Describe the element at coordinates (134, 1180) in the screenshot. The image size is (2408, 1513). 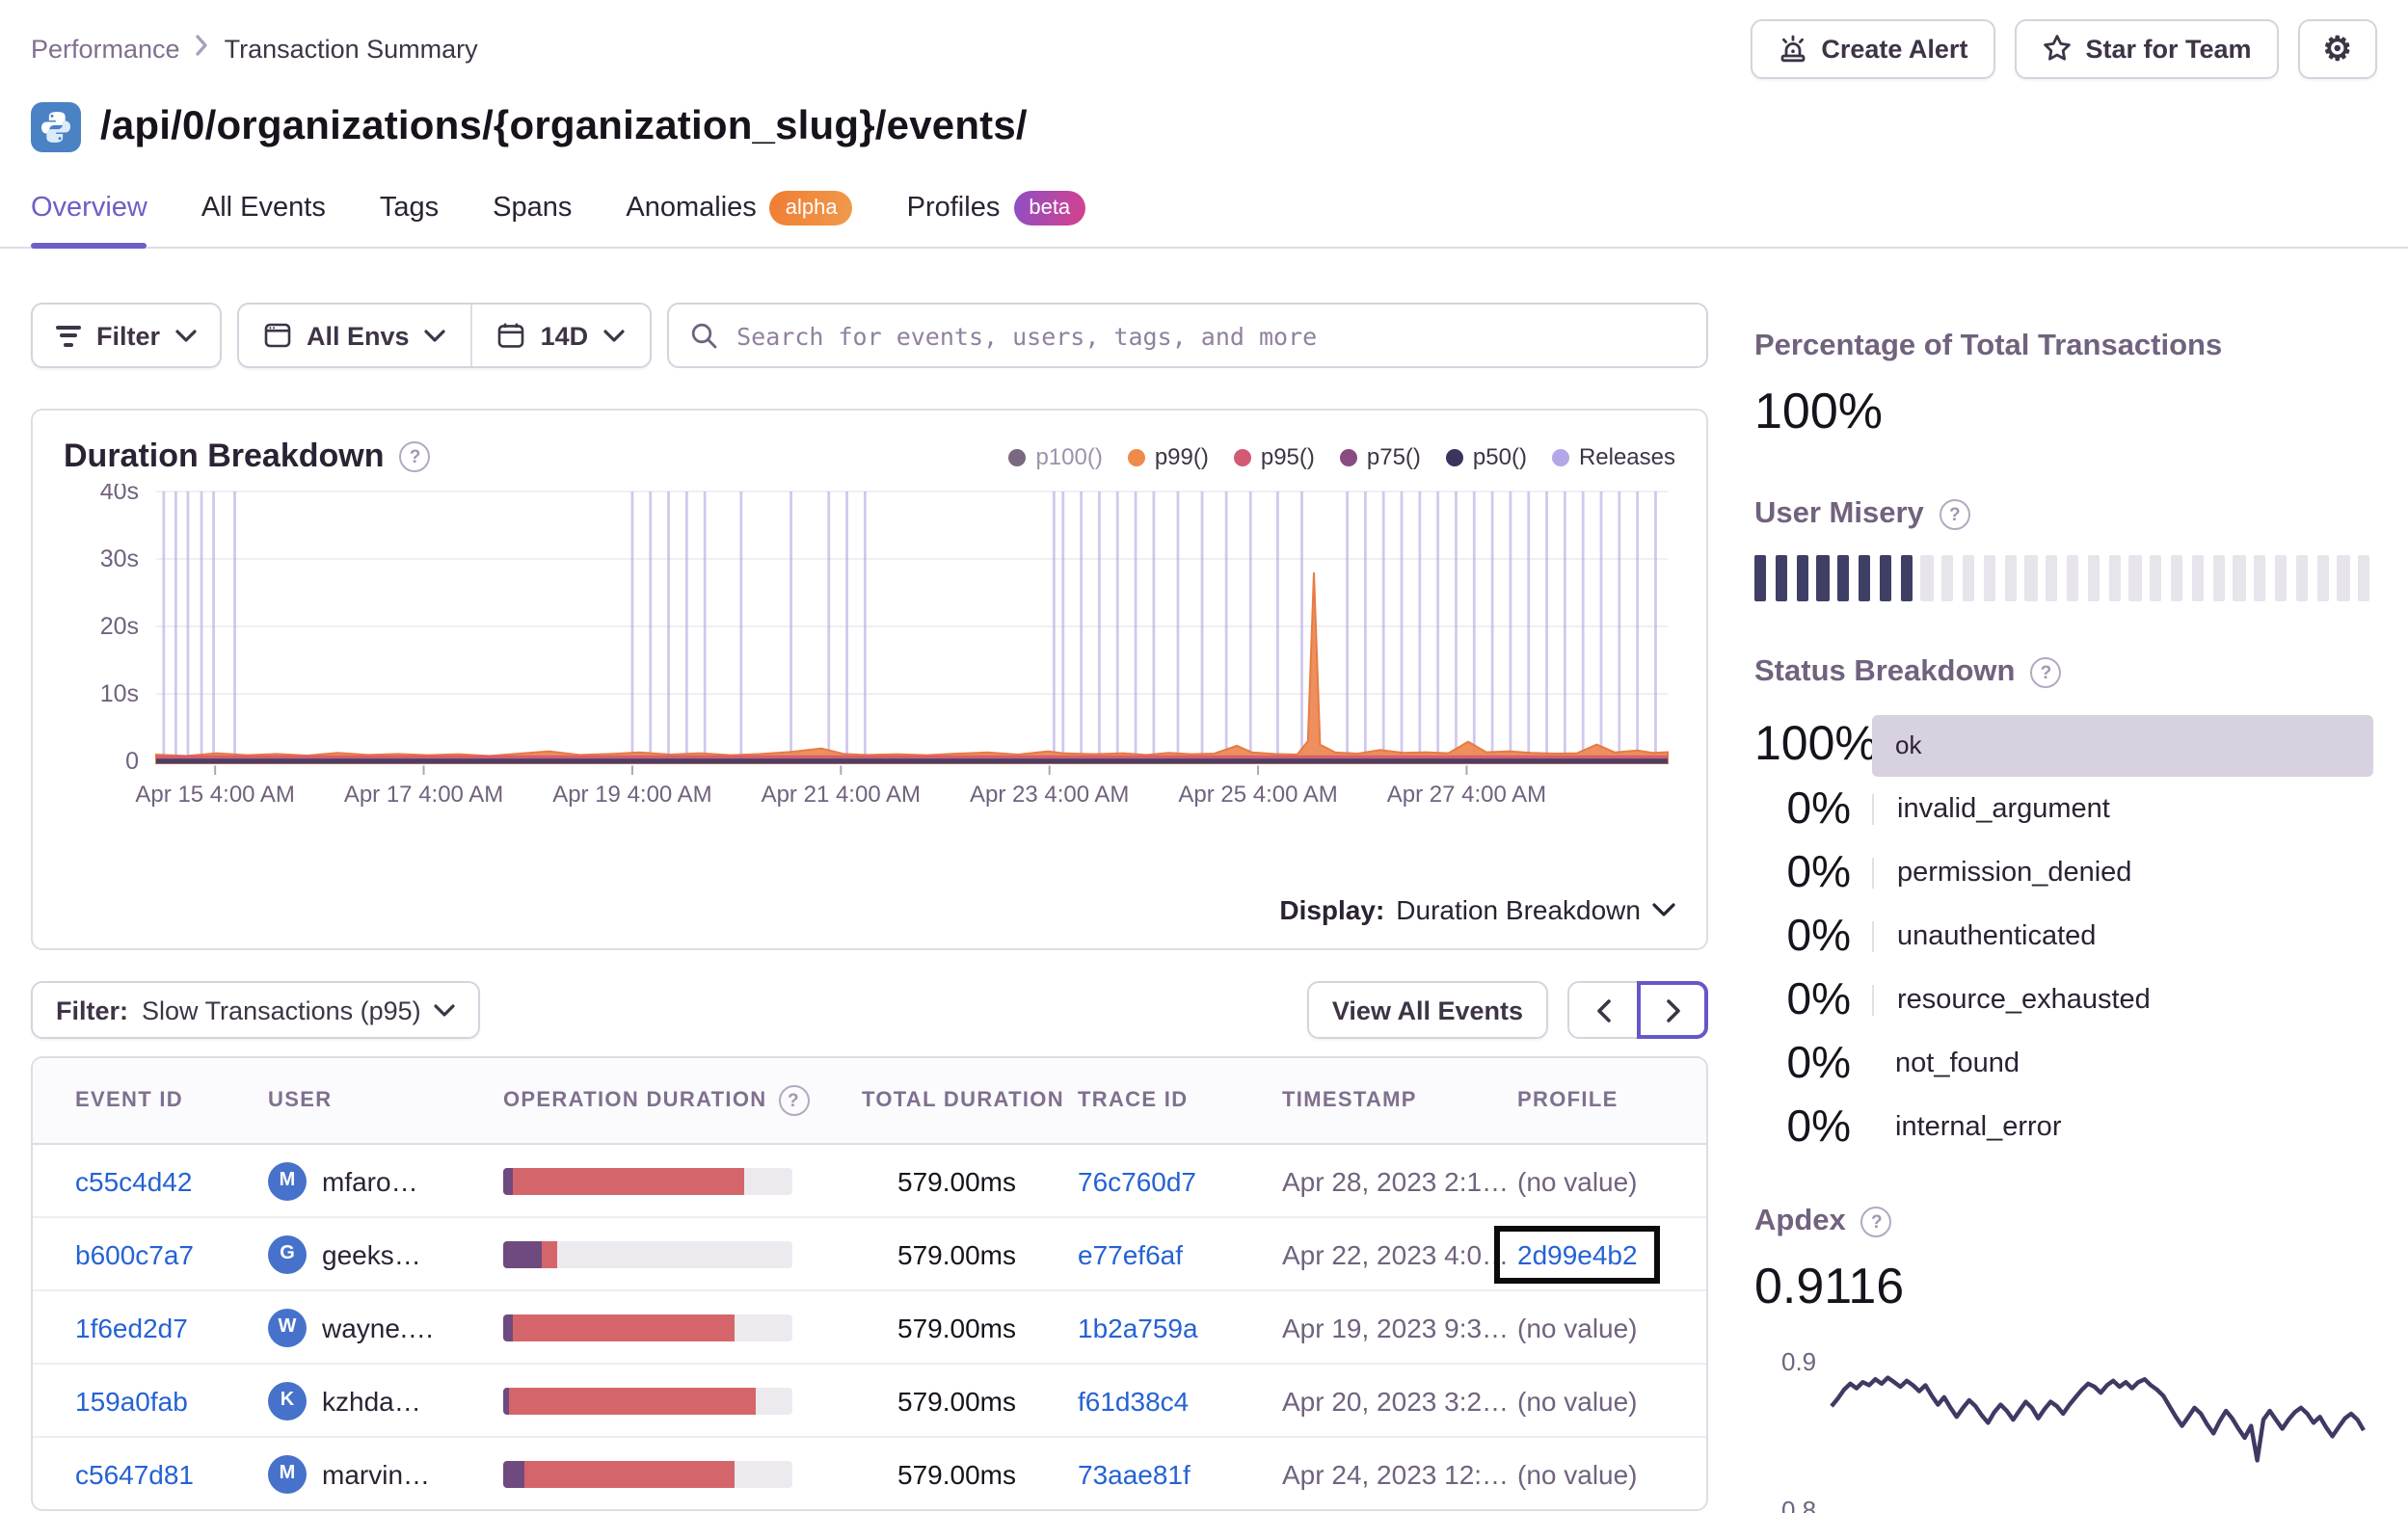
I see `event-id-link: c55c4d42` at that location.